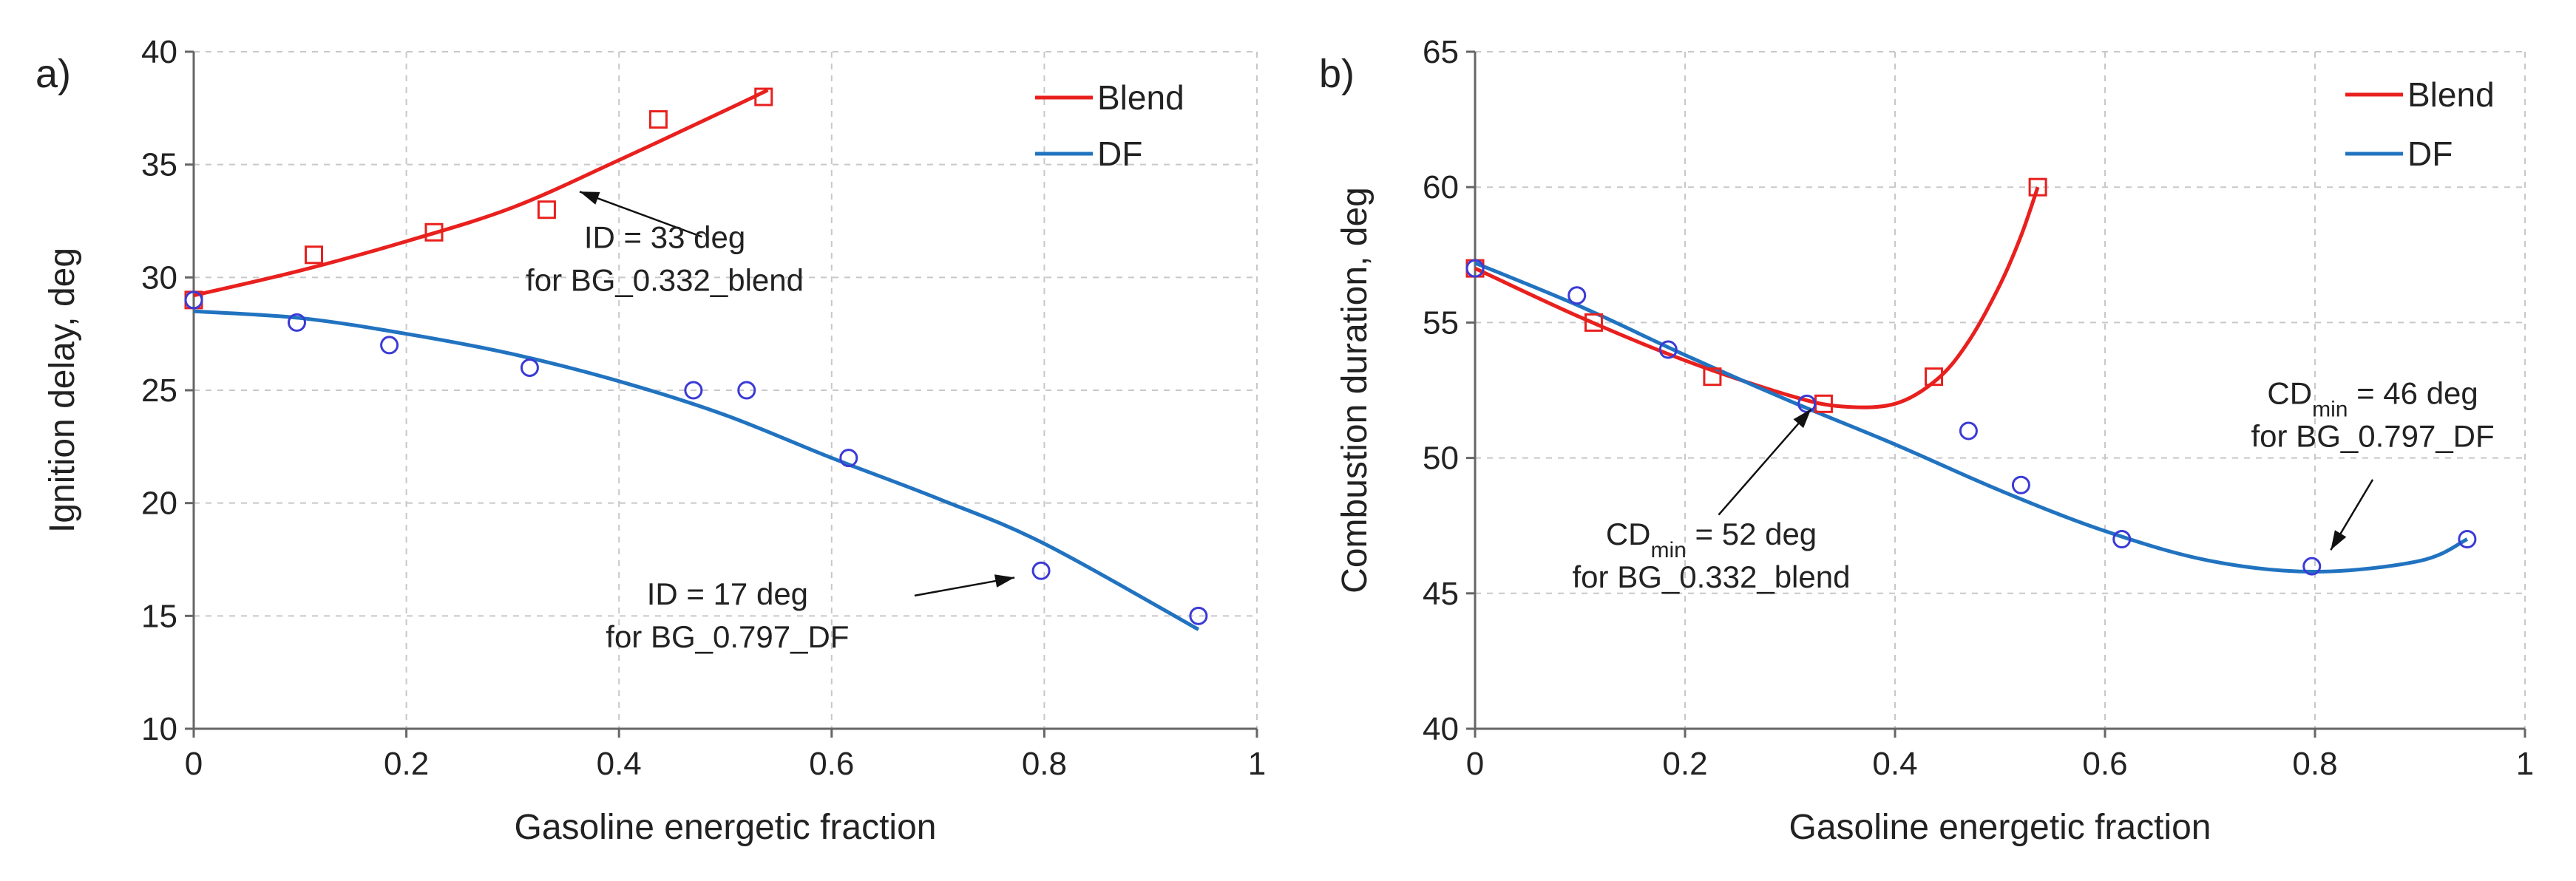 The height and width of the screenshot is (881, 2576). I want to click on y-tick-label: 55, so click(1441, 323).